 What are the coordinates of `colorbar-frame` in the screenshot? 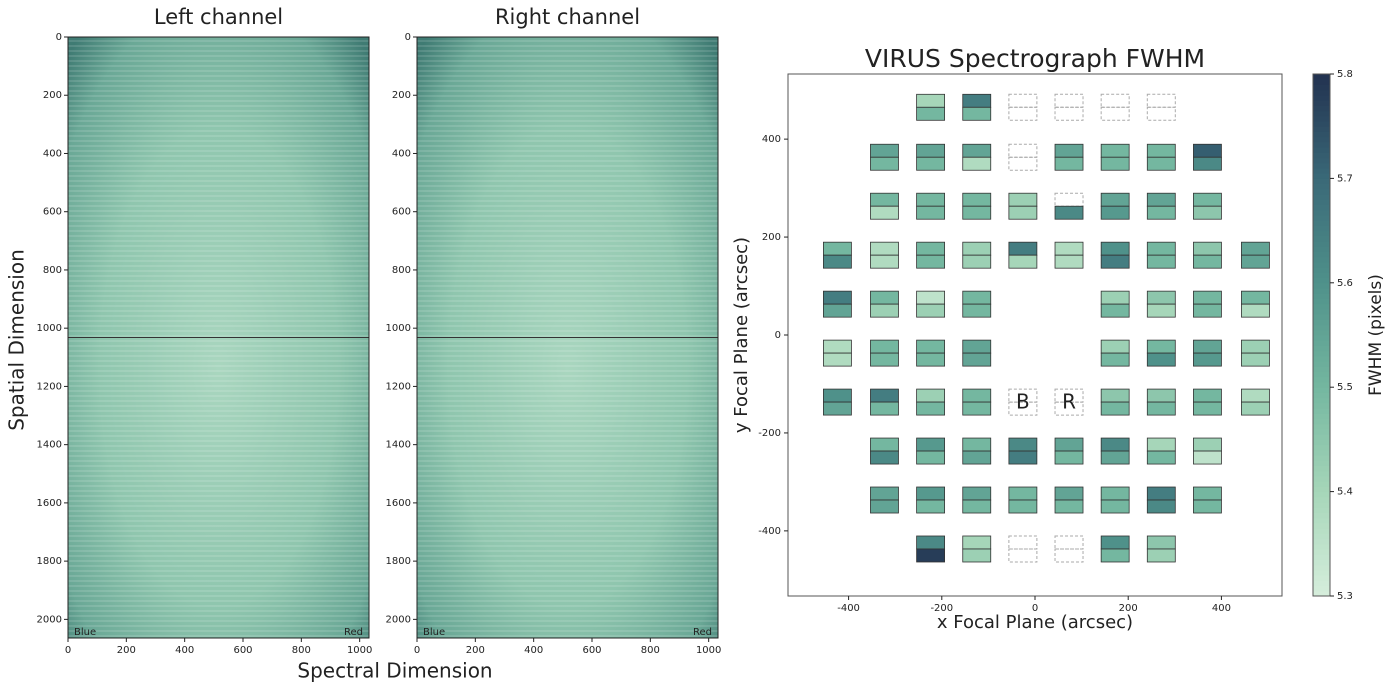 It's located at (1321, 335).